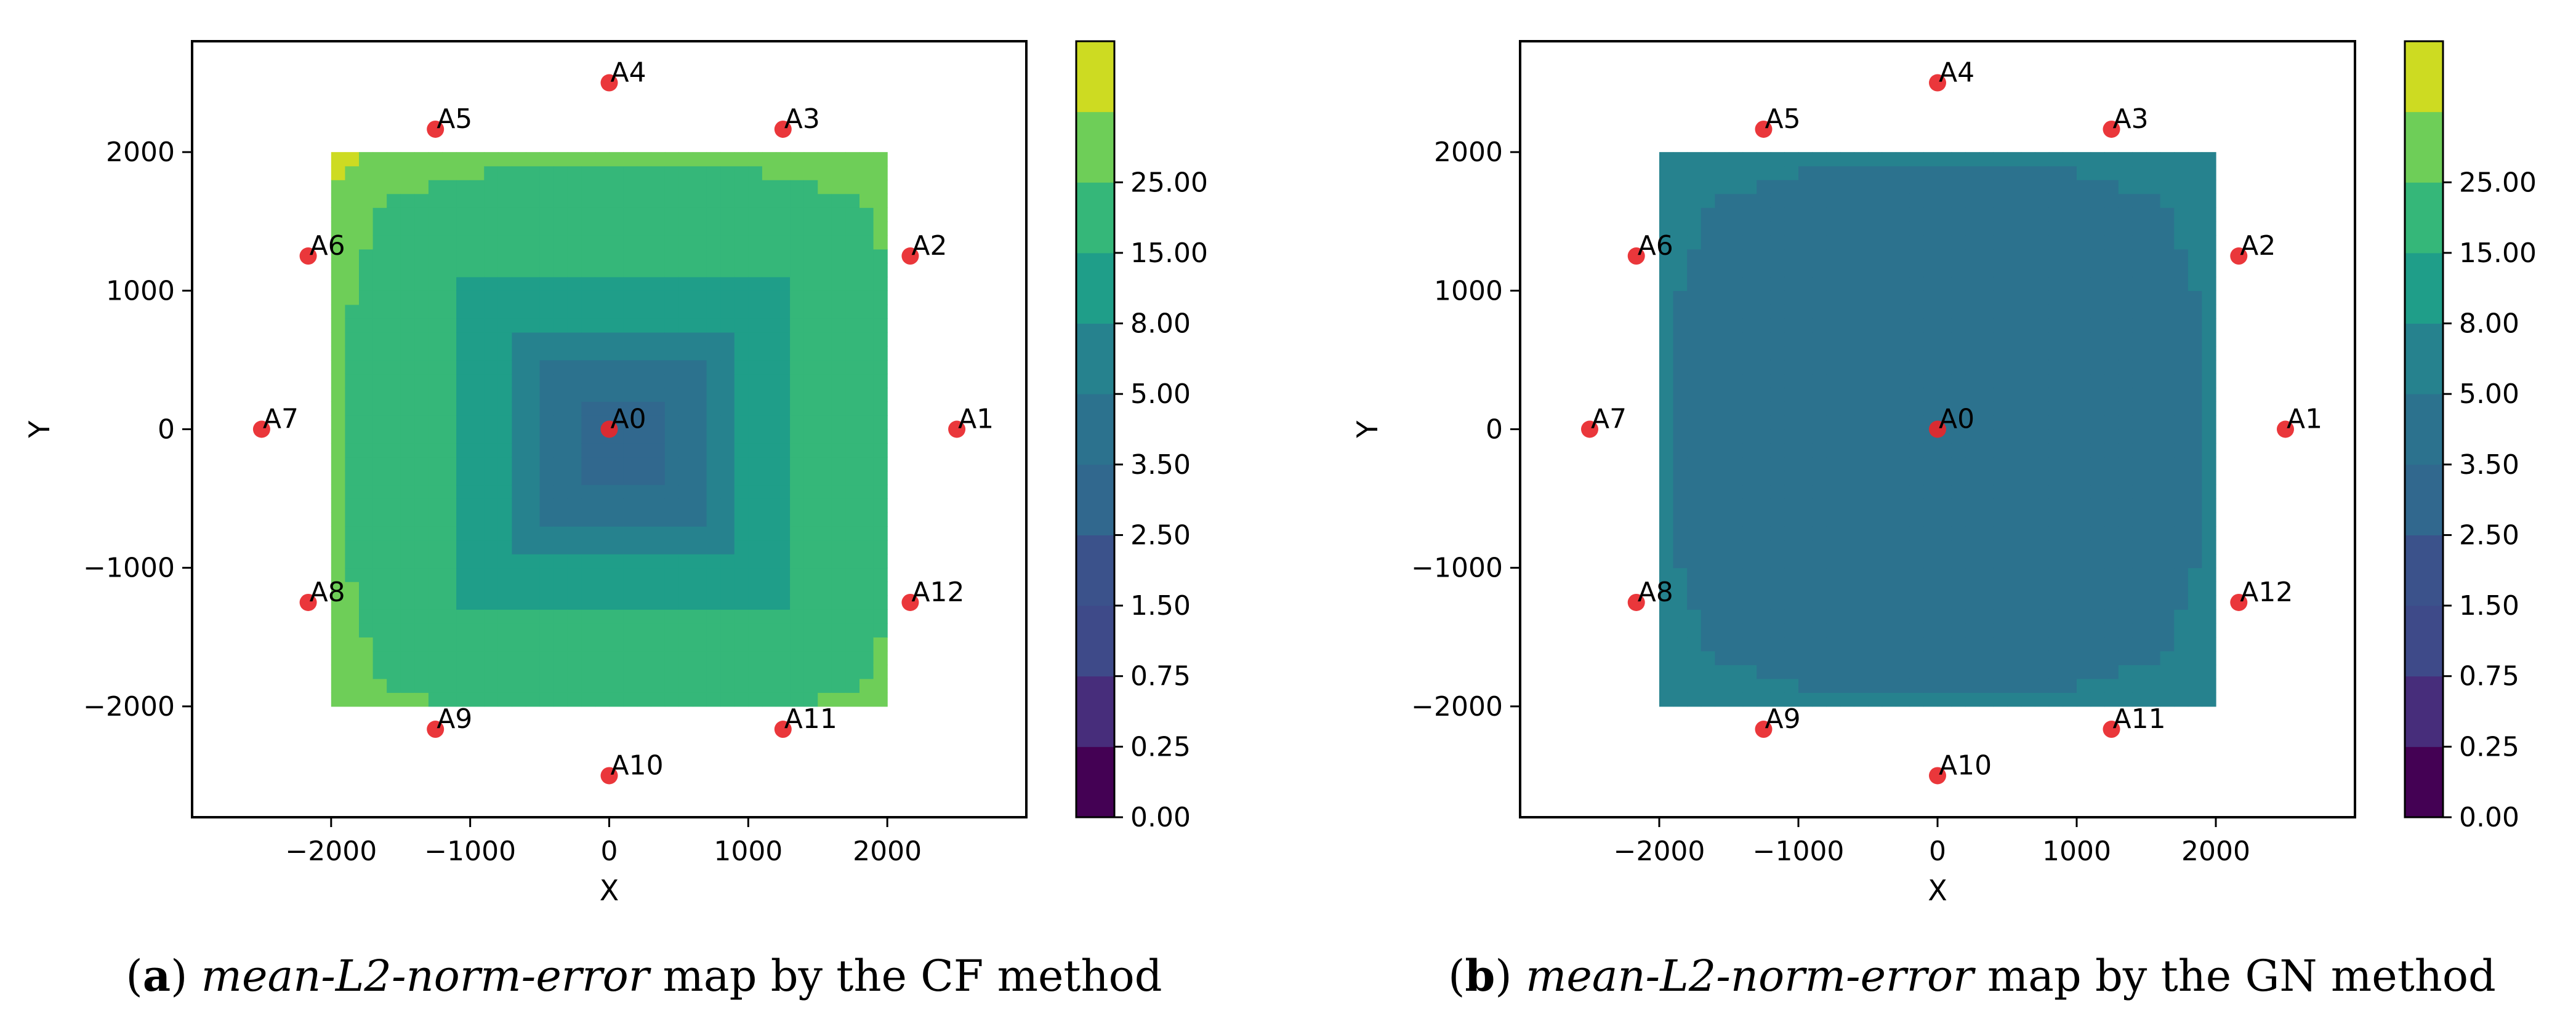 This screenshot has width=2576, height=1024. Describe the element at coordinates (783, 129) in the screenshot. I see `anchor-point` at that location.